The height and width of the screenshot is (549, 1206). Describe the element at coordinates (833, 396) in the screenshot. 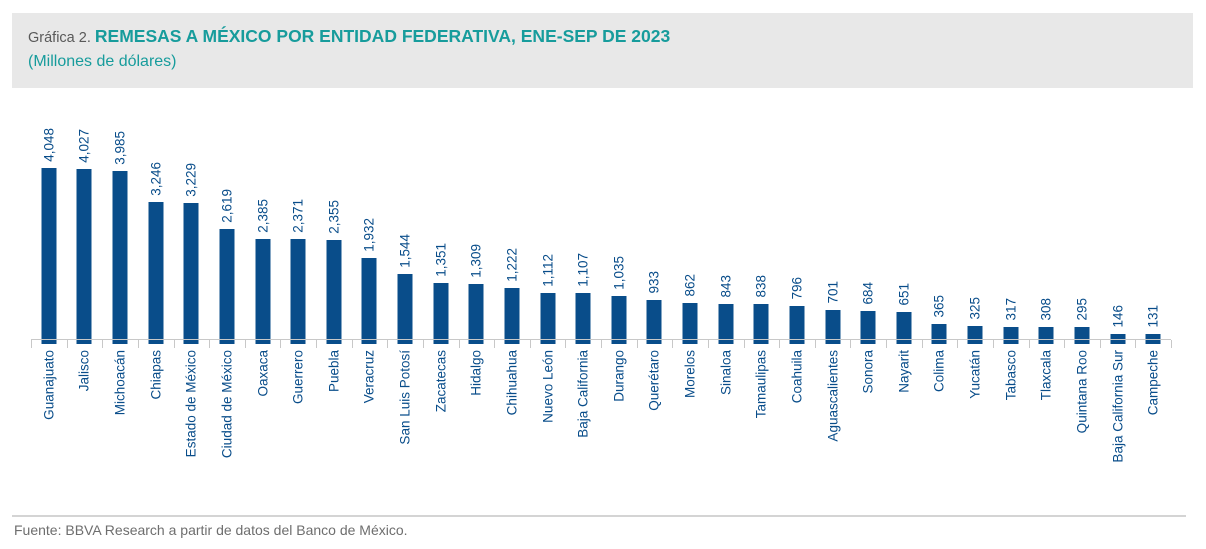

I see `x-axis-label: Aguascalientes` at that location.